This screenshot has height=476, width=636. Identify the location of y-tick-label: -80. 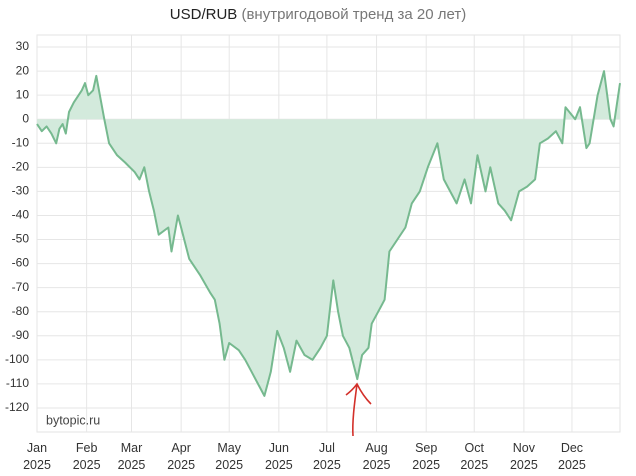
(21, 311).